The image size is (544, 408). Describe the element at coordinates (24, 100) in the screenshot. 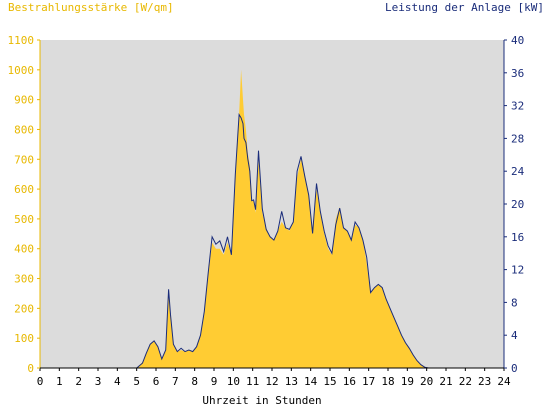

I see `left-tick-label: 900` at that location.